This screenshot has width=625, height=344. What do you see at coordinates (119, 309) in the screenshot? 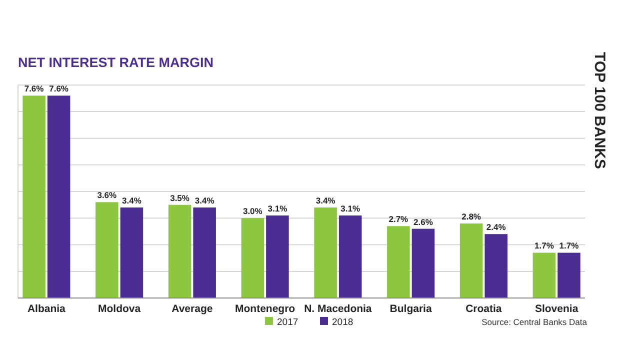
I see `x-tick-label: Moldova` at bounding box center [119, 309].